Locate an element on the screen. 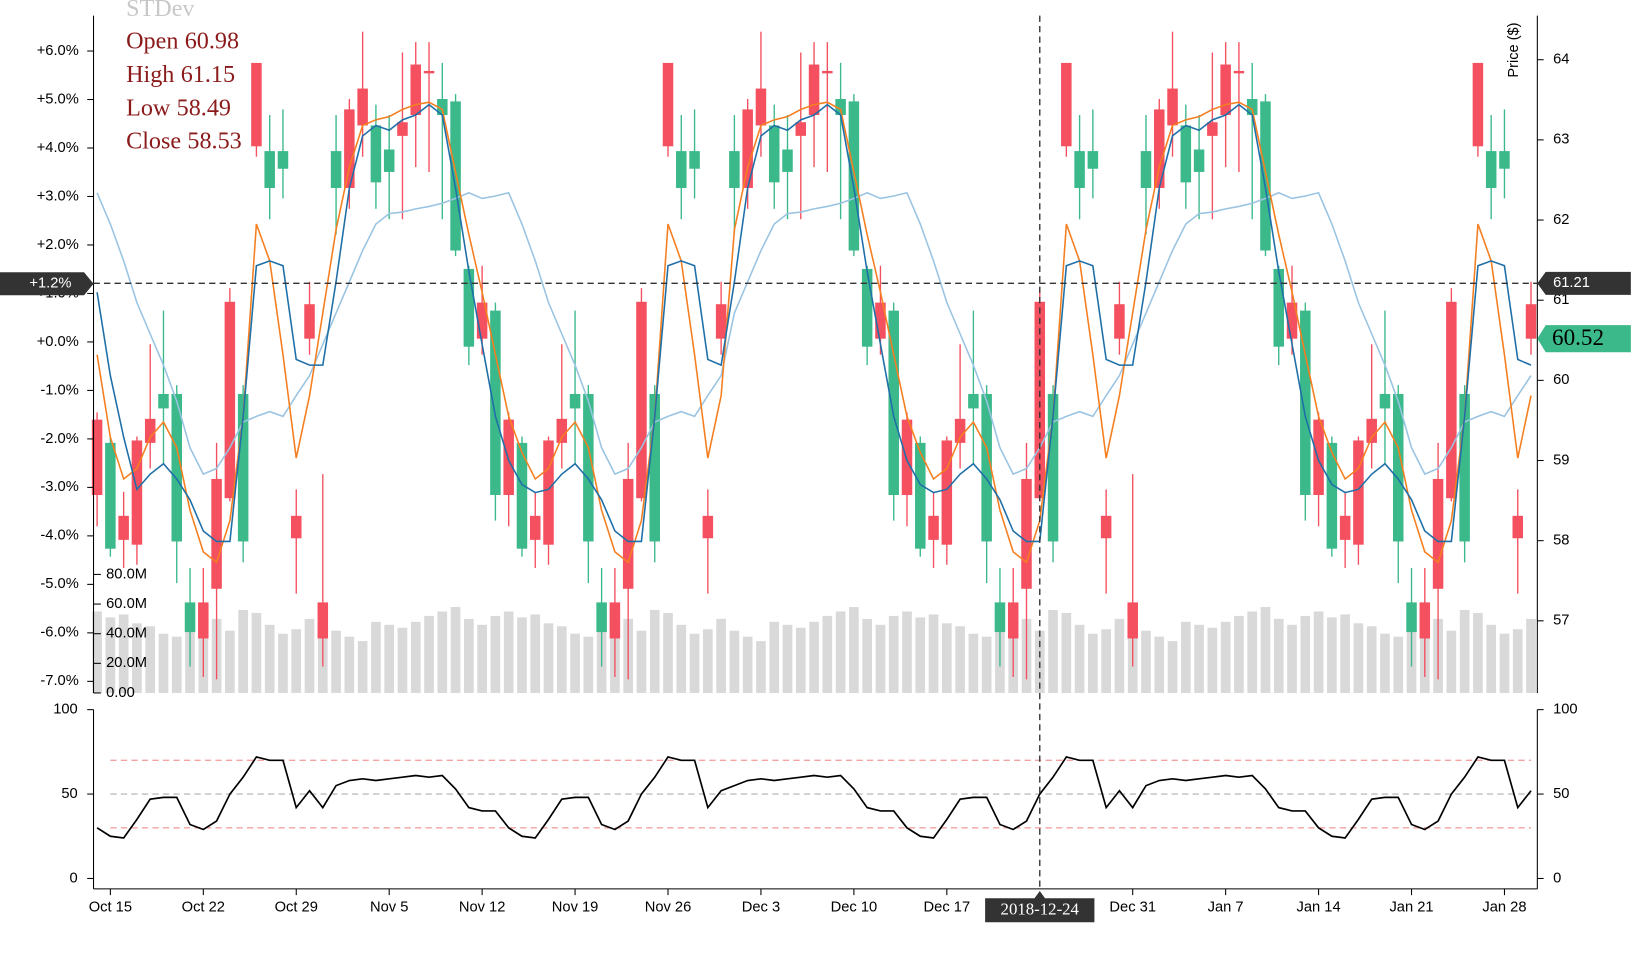 Image resolution: width=1634 pixels, height=966 pixels. y2-tick-label: +6.0% is located at coordinates (58, 51).